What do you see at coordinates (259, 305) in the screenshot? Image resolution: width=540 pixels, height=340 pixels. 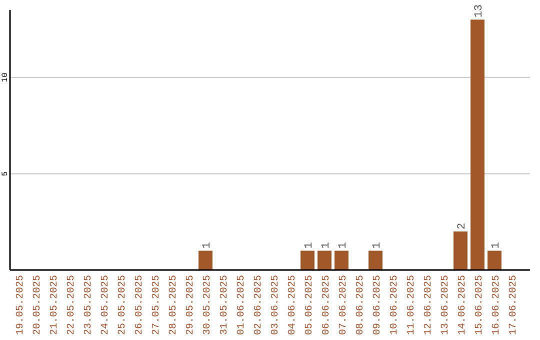 I see `x-tick-label: 02.06.2025` at bounding box center [259, 305].